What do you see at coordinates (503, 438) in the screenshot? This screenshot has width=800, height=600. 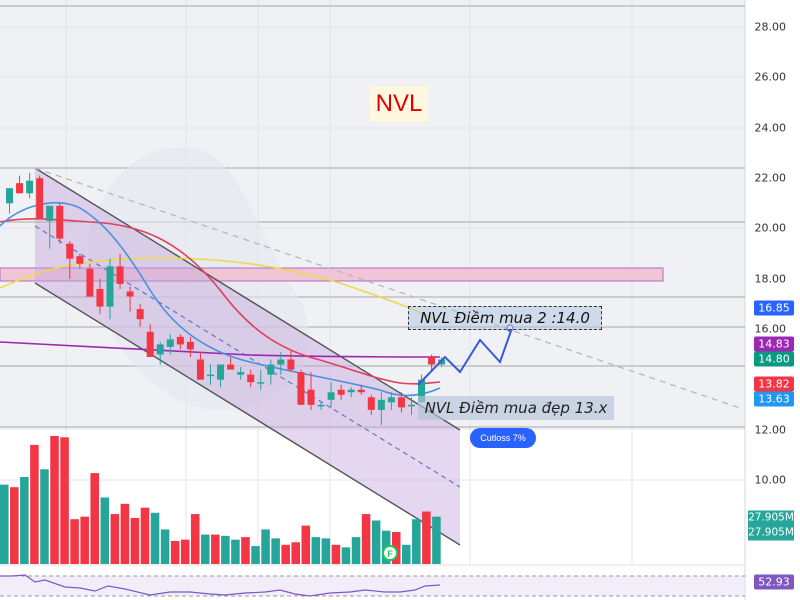 I see `cutloss-badge: Cutloss 7%` at bounding box center [503, 438].